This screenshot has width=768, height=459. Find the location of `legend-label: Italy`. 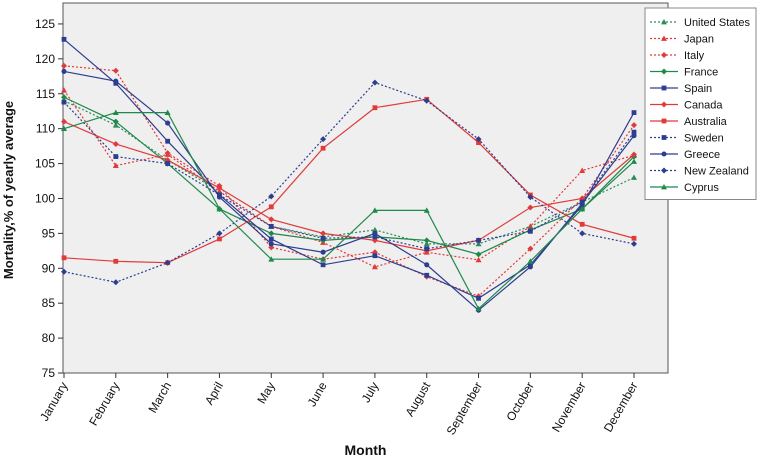

legend-label: Italy is located at coordinates (694, 56).